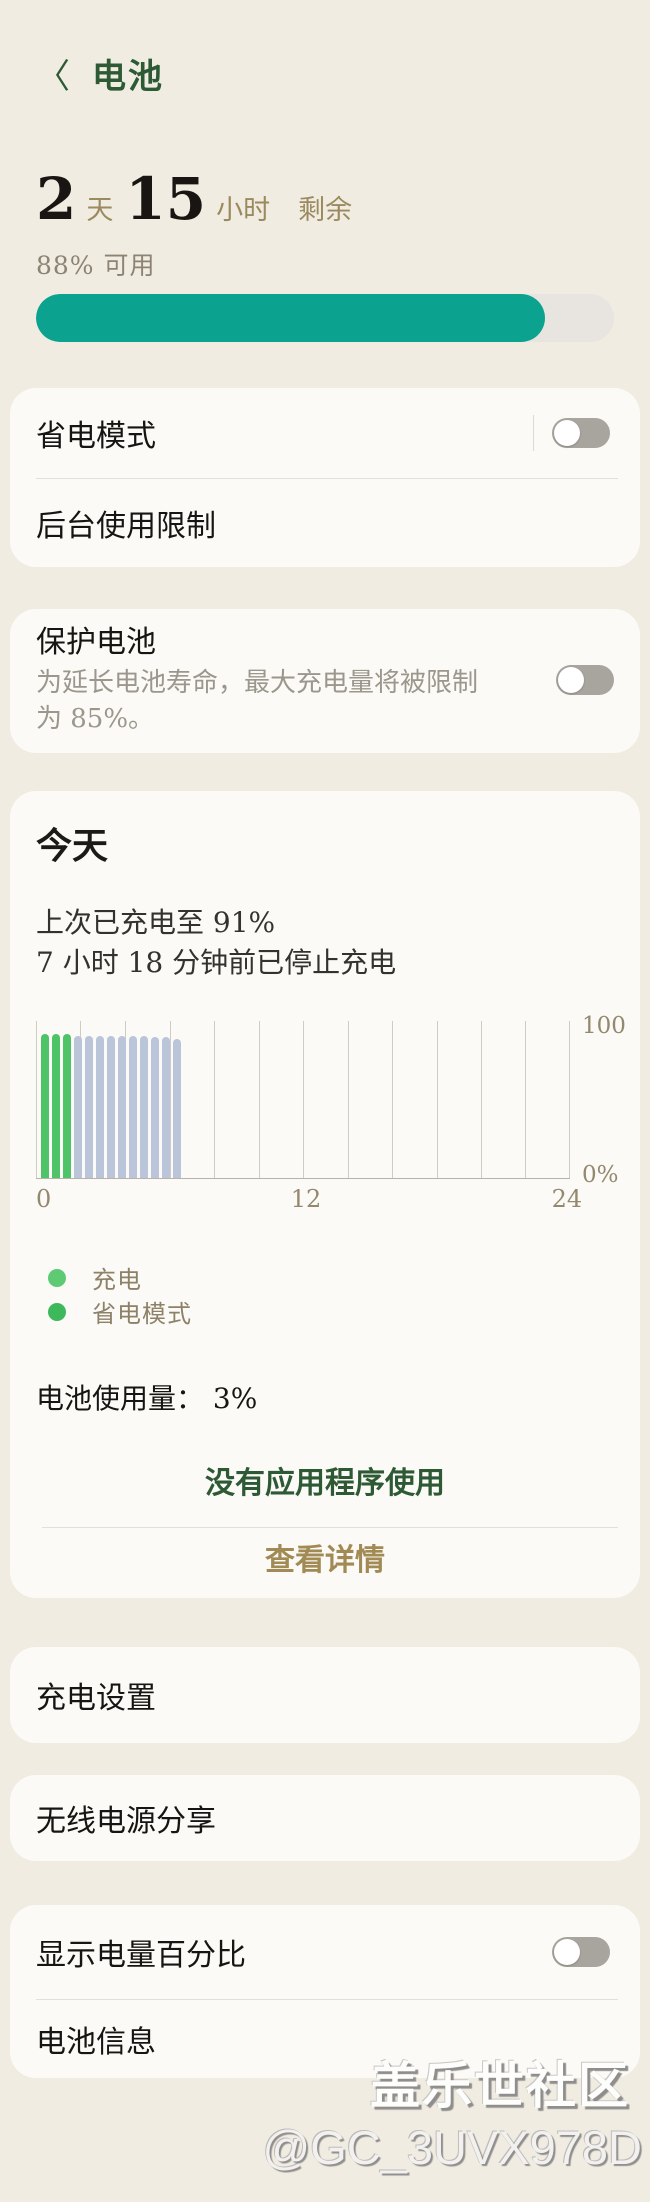 This screenshot has height=2202, width=650. I want to click on remaining-label: 剩余, so click(325, 210).